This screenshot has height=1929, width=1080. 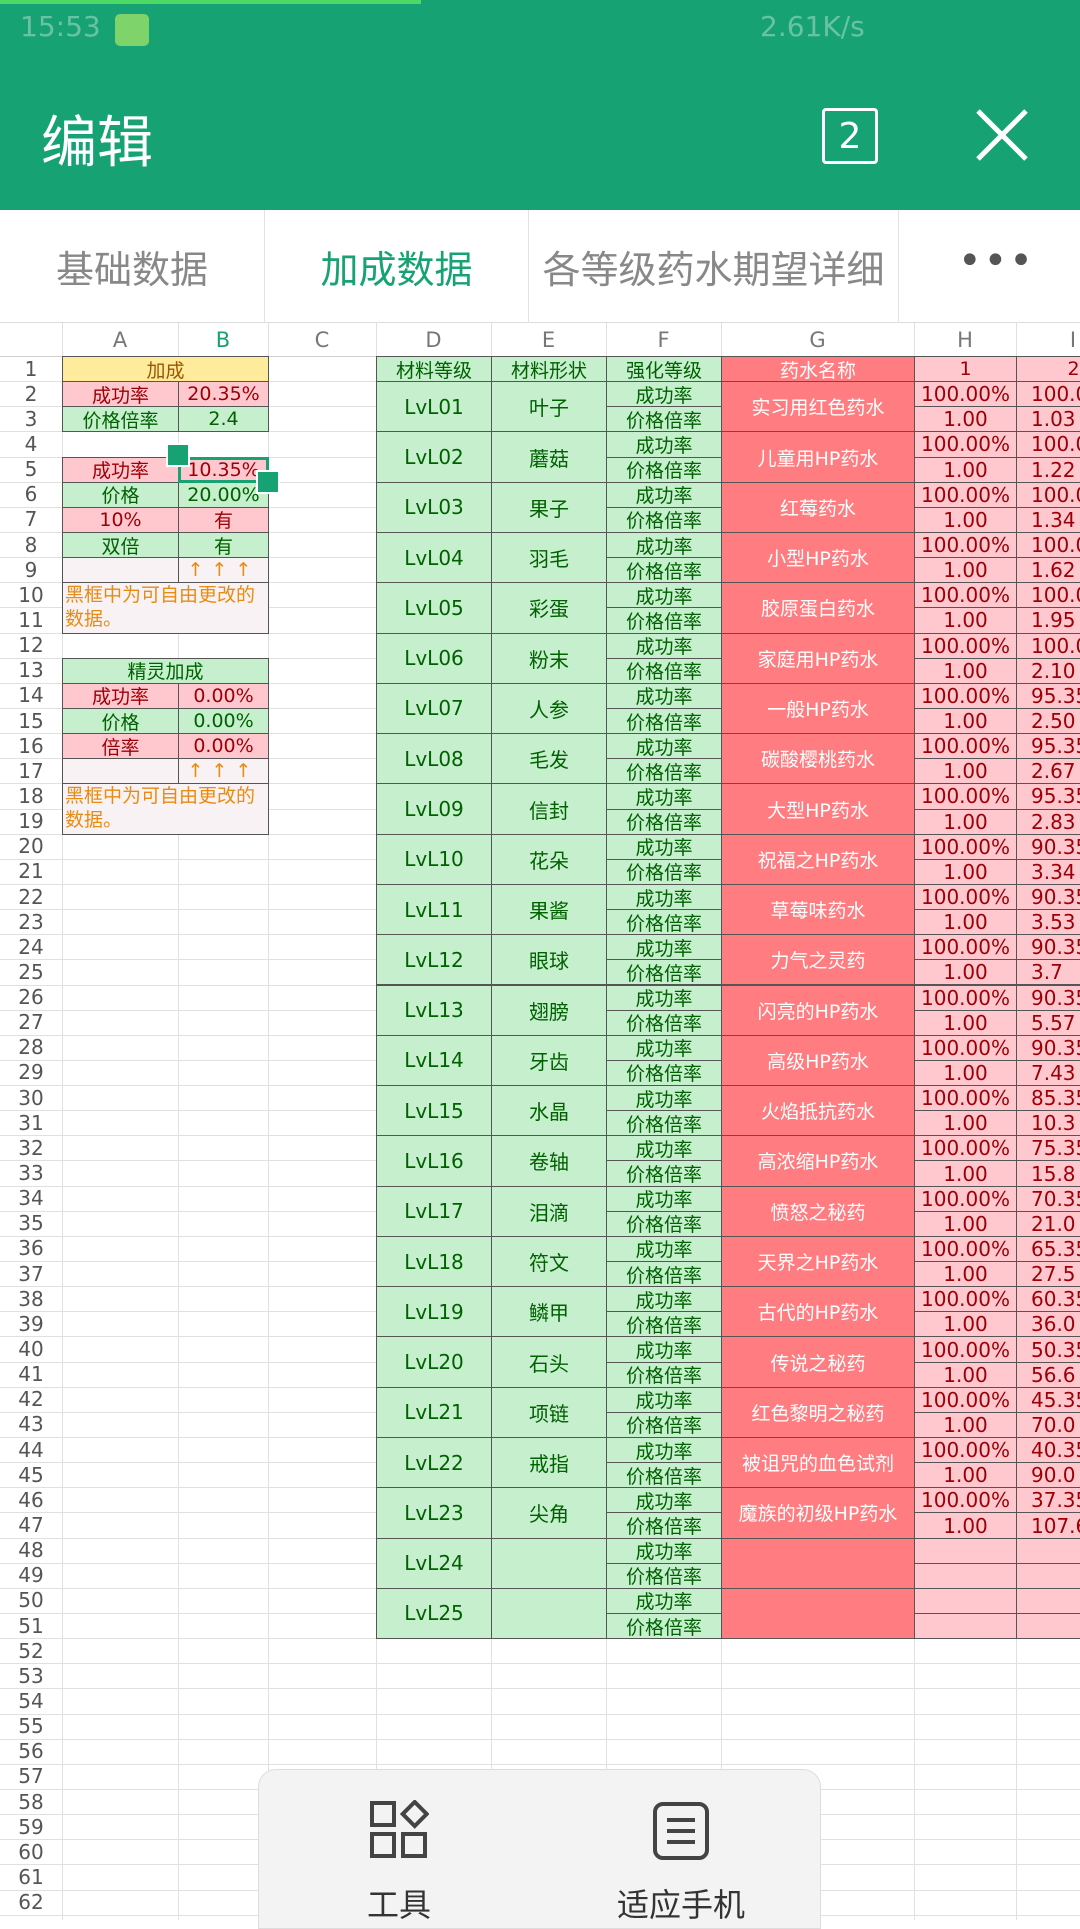 What do you see at coordinates (1048, 972) in the screenshot?
I see `cell: 3.7` at bounding box center [1048, 972].